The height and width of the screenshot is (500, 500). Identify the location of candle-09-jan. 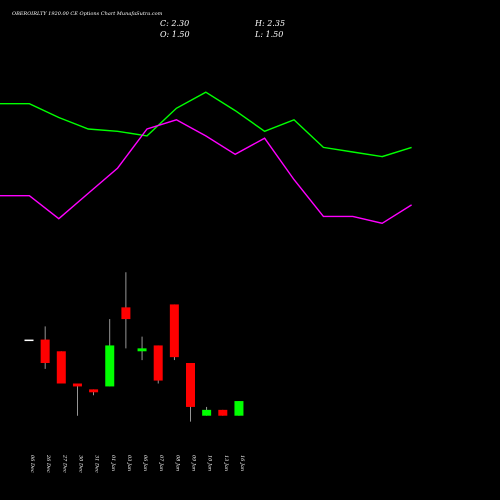
(190, 392).